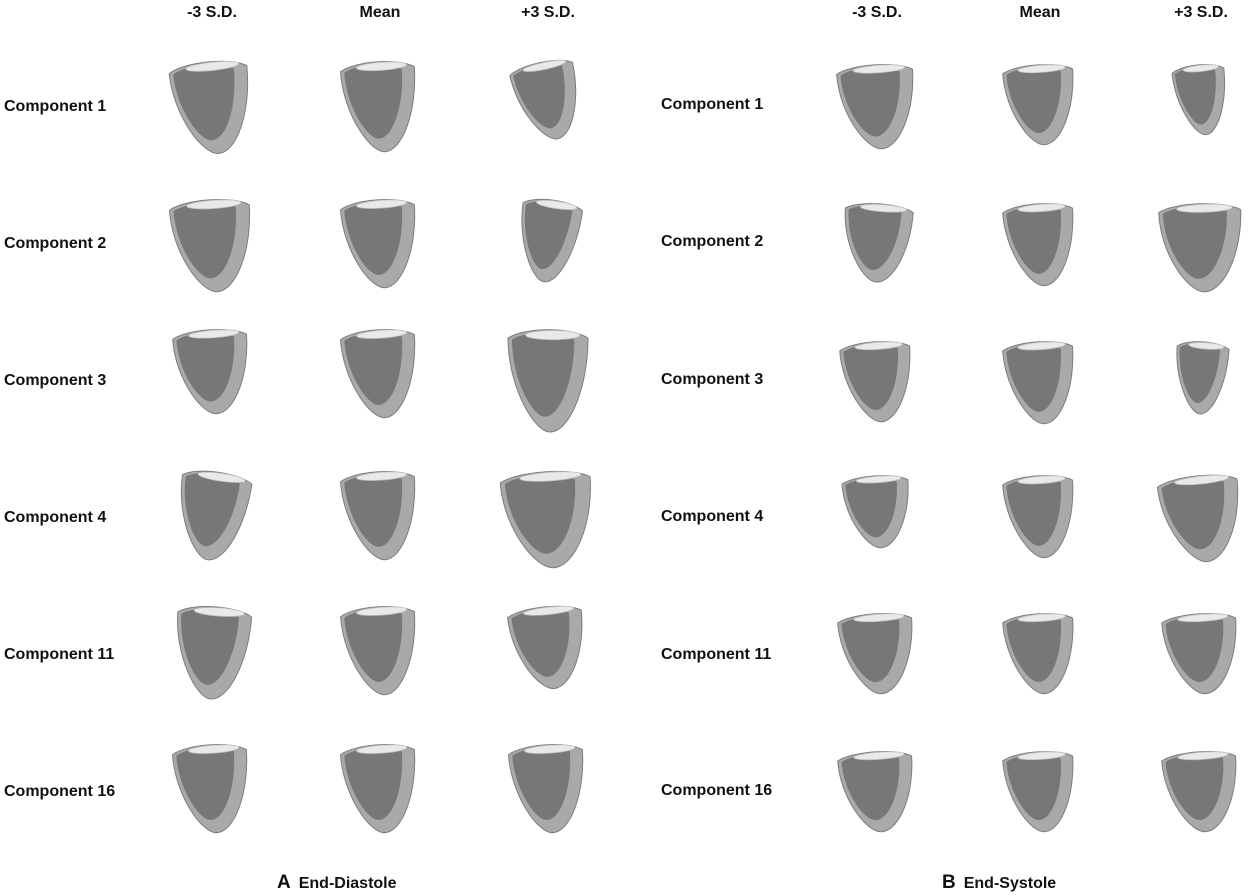 The width and height of the screenshot is (1248, 896). Describe the element at coordinates (284, 882) in the screenshot. I see `panel-a-letter: A` at that location.